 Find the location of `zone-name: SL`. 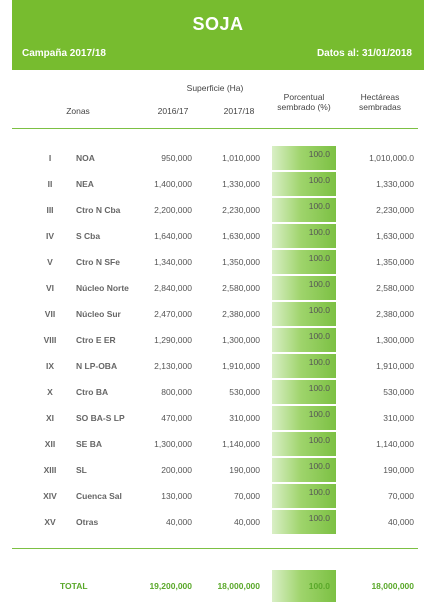

zone-name: SL is located at coordinates (81, 470).